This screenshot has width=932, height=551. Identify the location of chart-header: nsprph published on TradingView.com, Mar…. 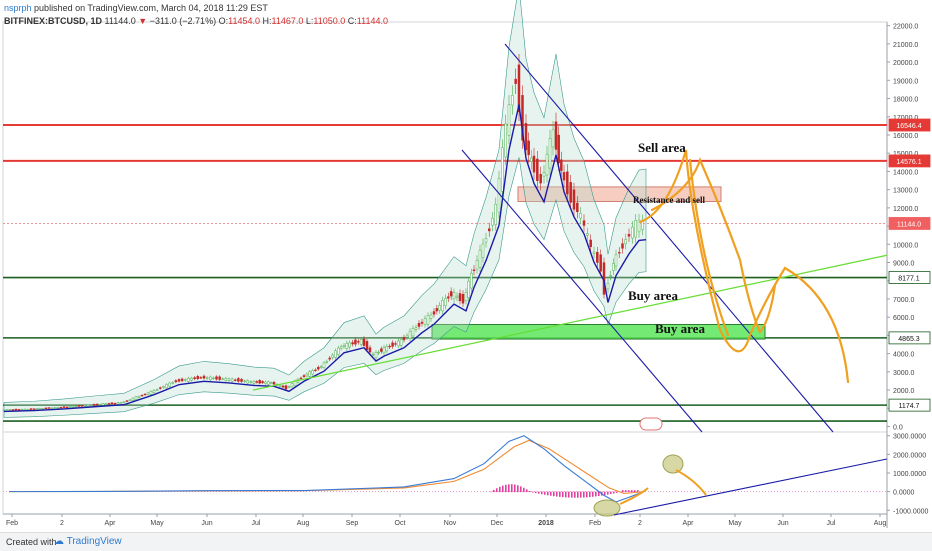
(354, 15).